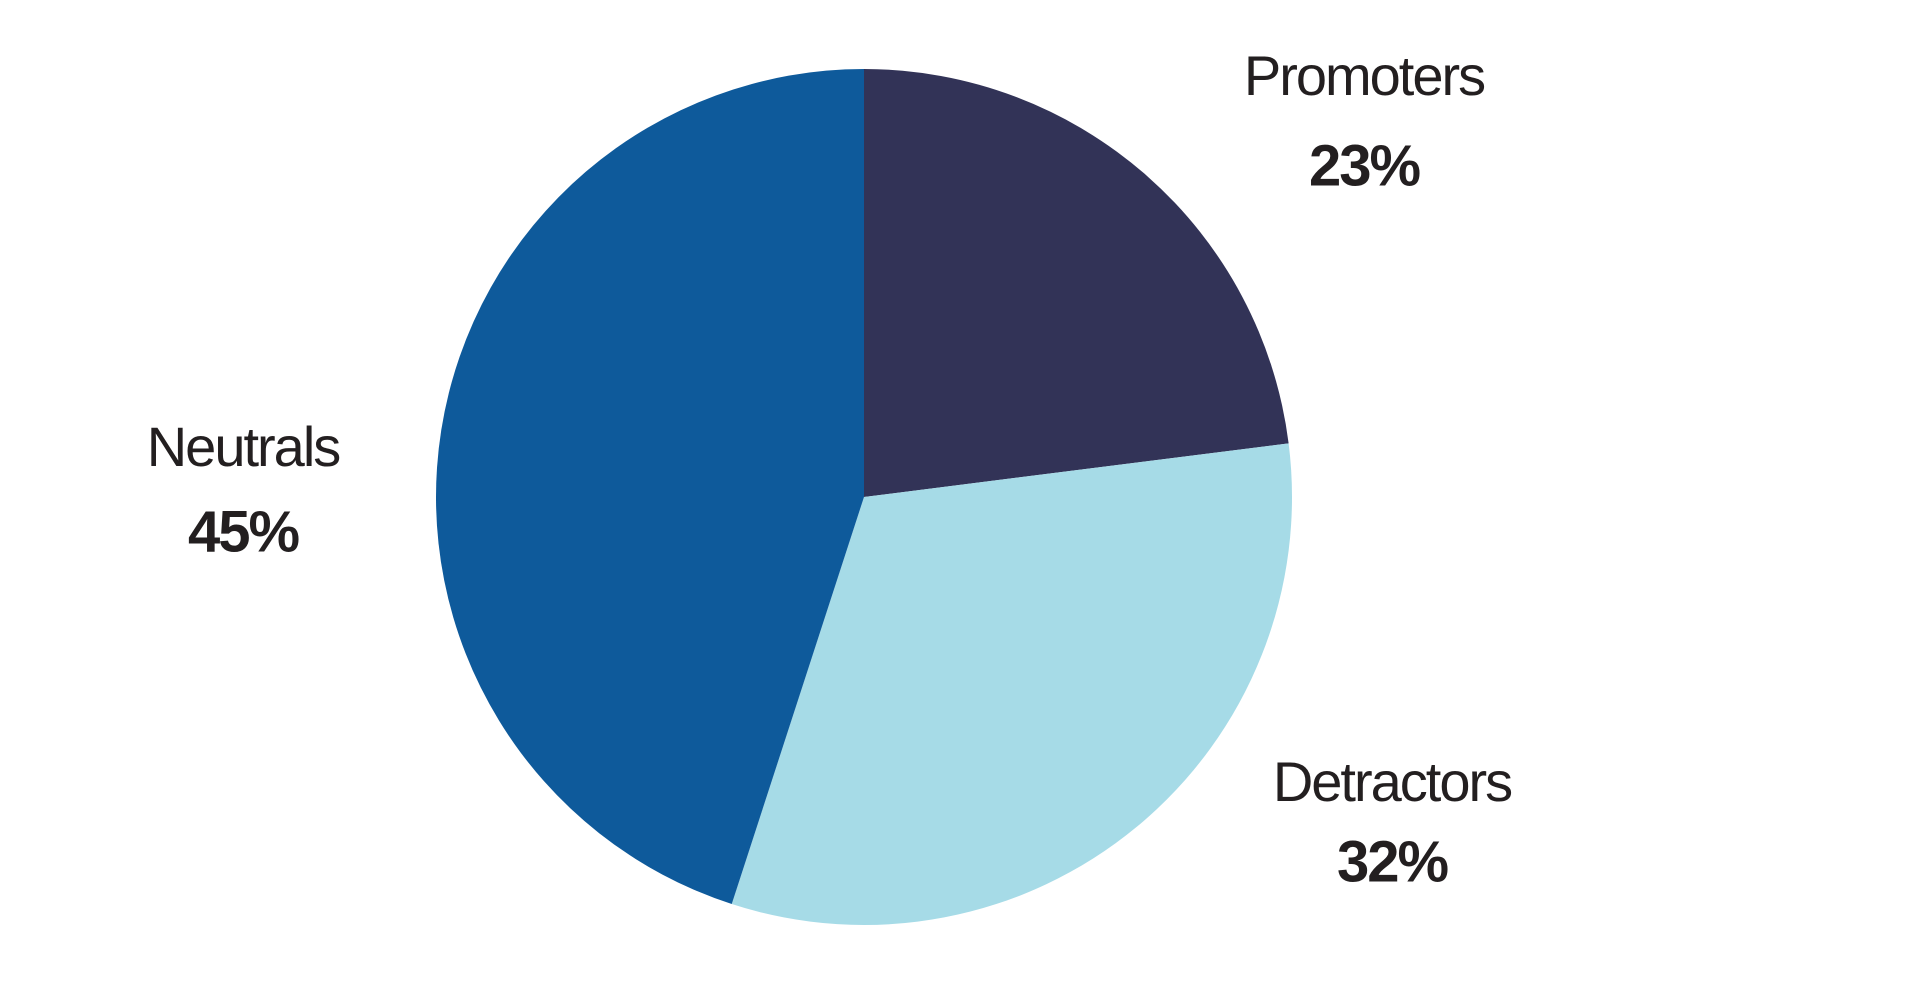 This screenshot has width=1920, height=986. Describe the element at coordinates (243, 446) in the screenshot. I see `slice-name: Neutrals` at that location.